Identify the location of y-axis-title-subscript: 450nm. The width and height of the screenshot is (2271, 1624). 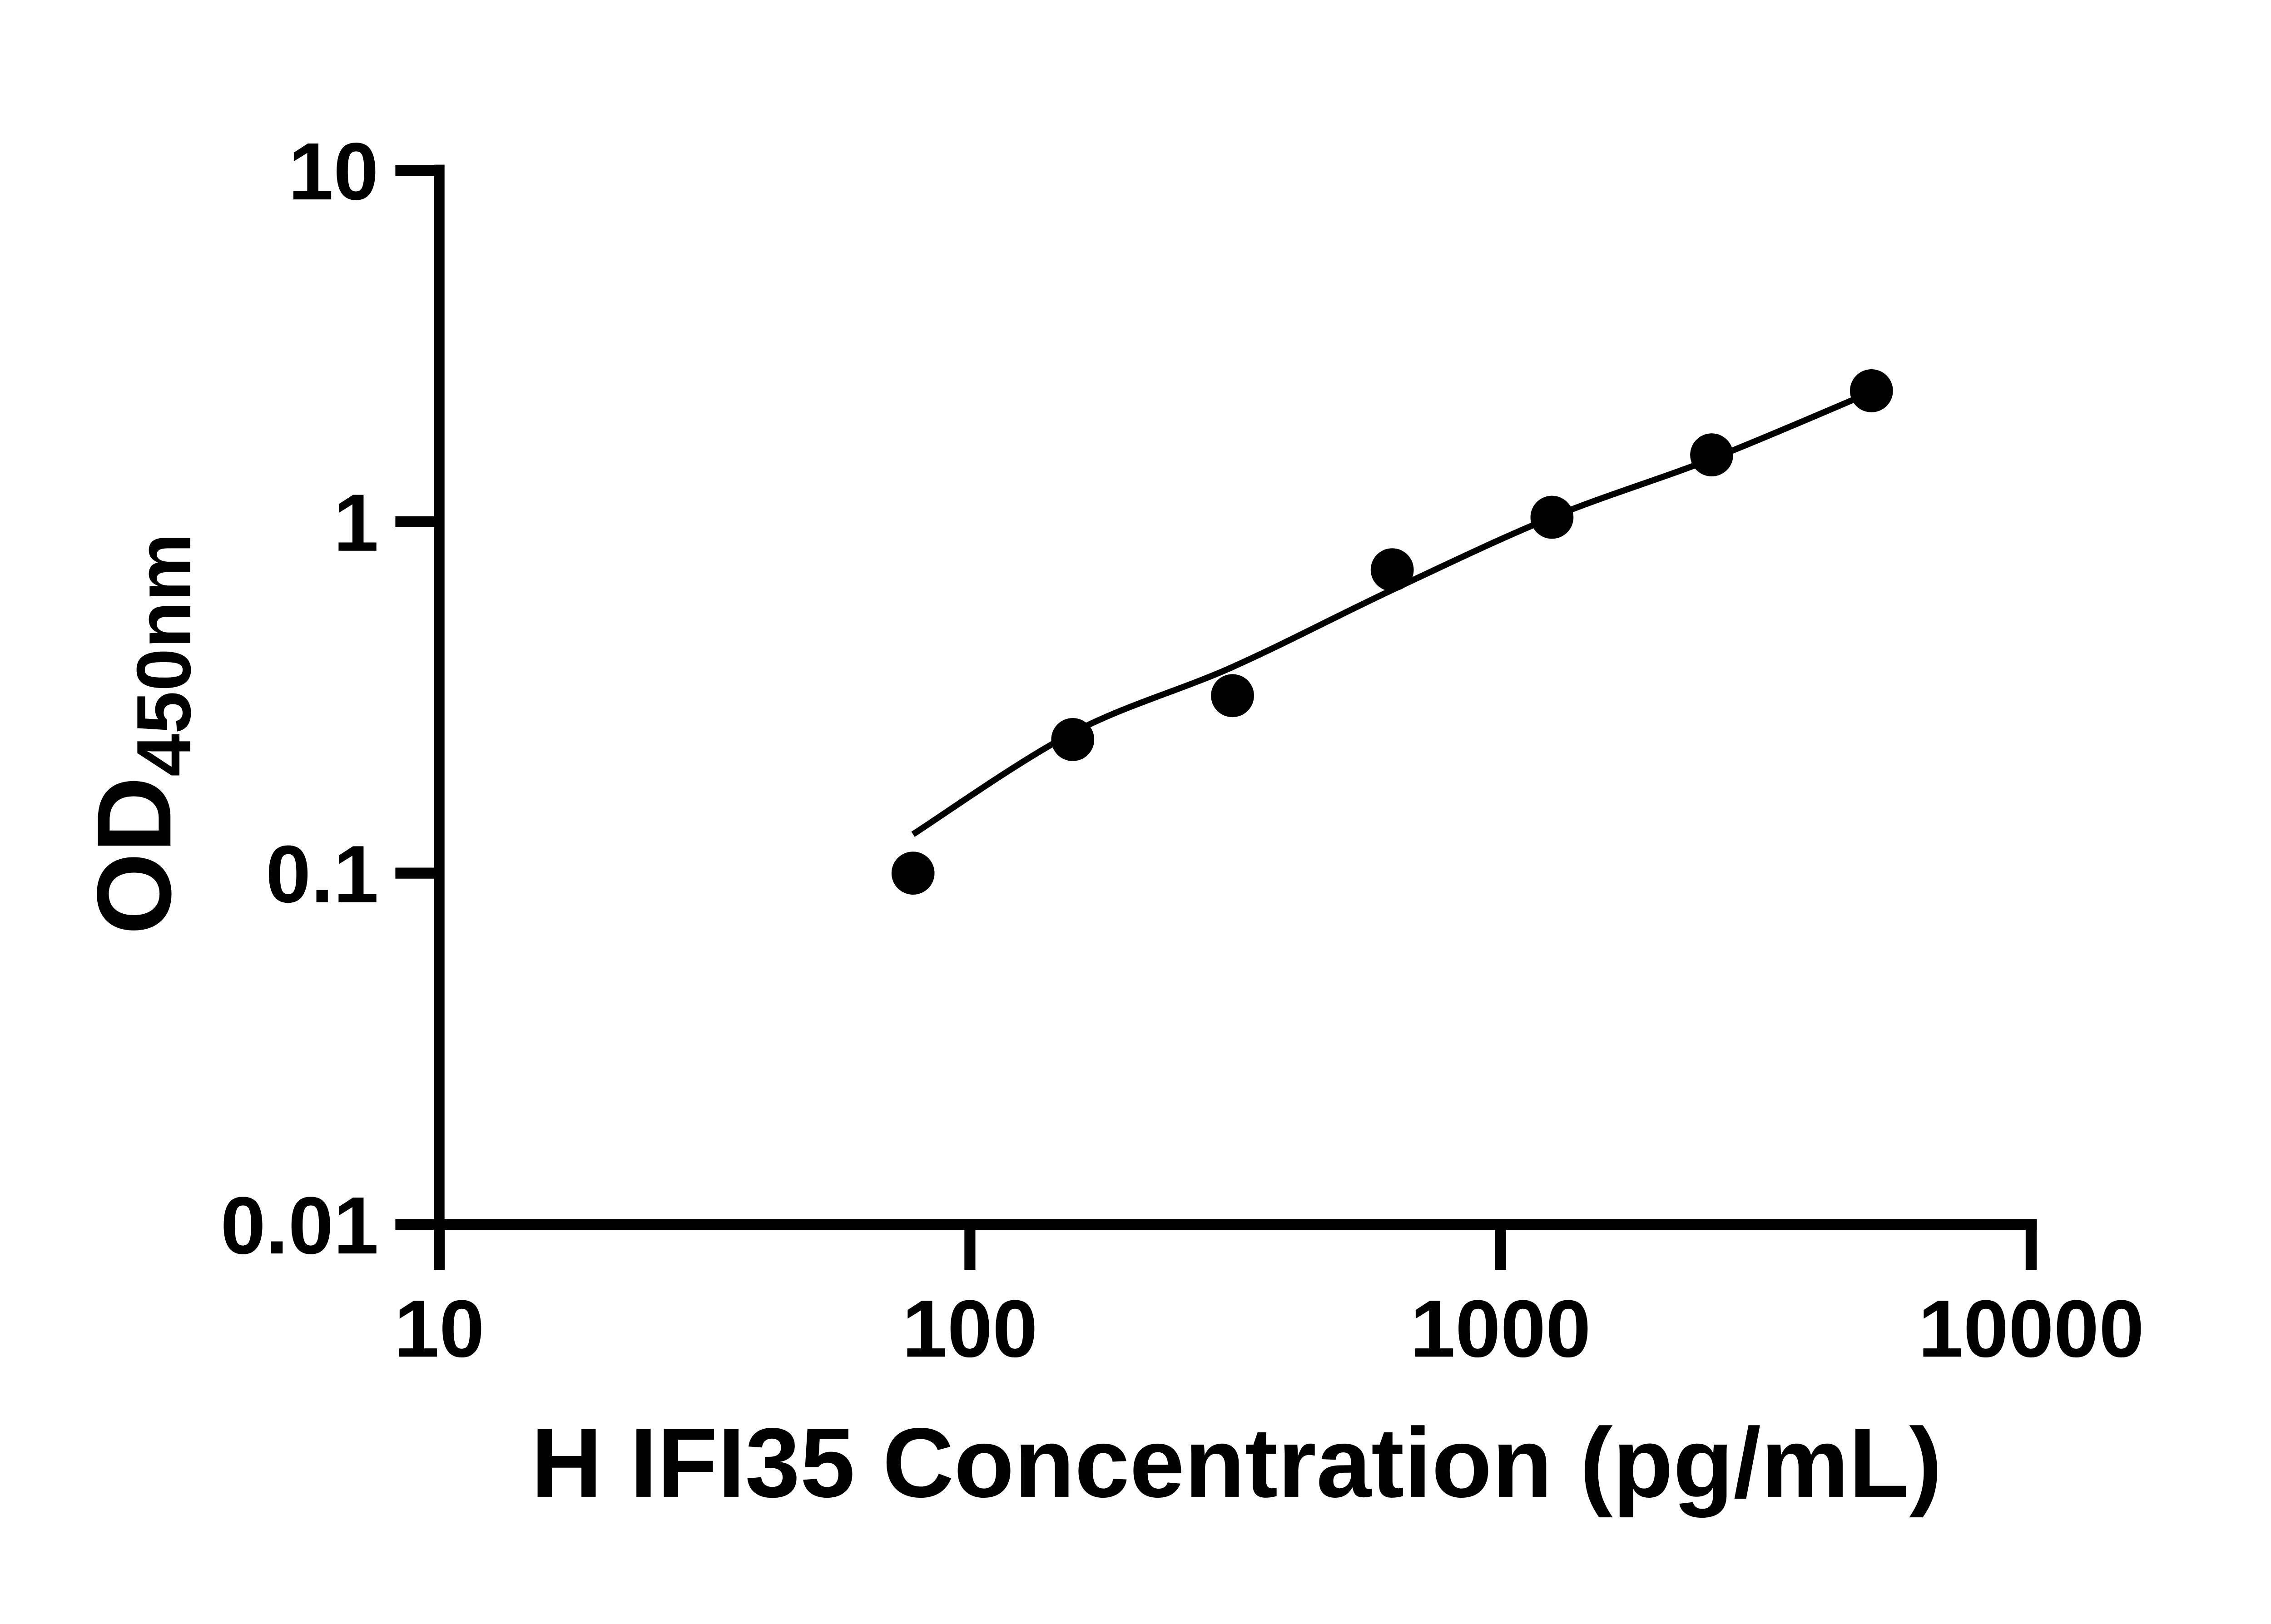
(164, 655).